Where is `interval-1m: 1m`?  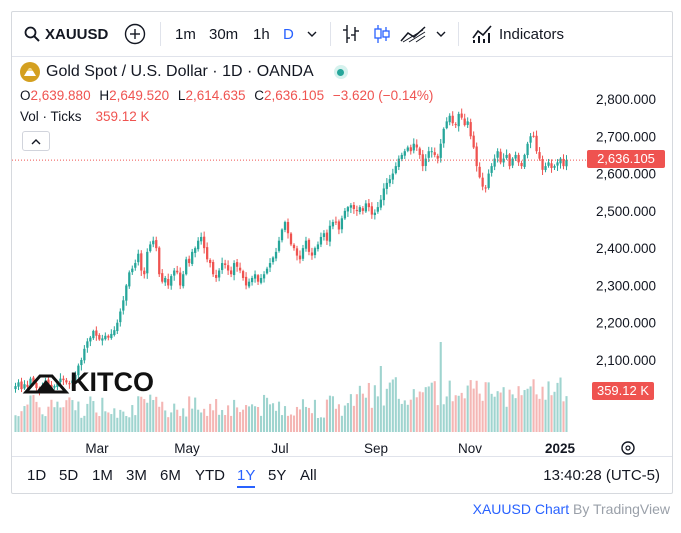
interval-1m: 1m is located at coordinates (185, 34).